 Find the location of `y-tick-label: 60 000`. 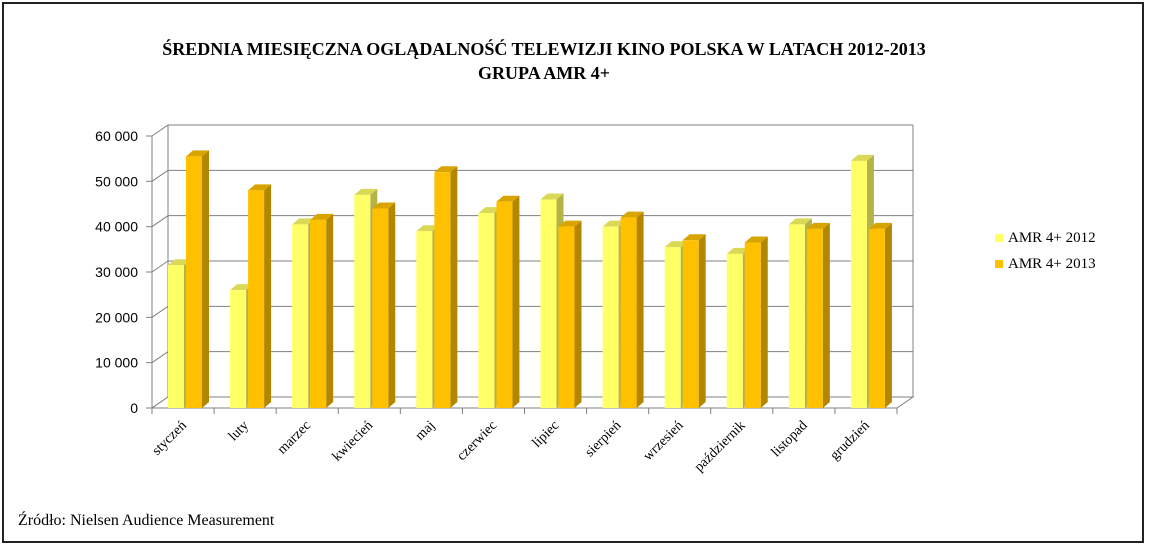

y-tick-label: 60 000 is located at coordinates (116, 136).